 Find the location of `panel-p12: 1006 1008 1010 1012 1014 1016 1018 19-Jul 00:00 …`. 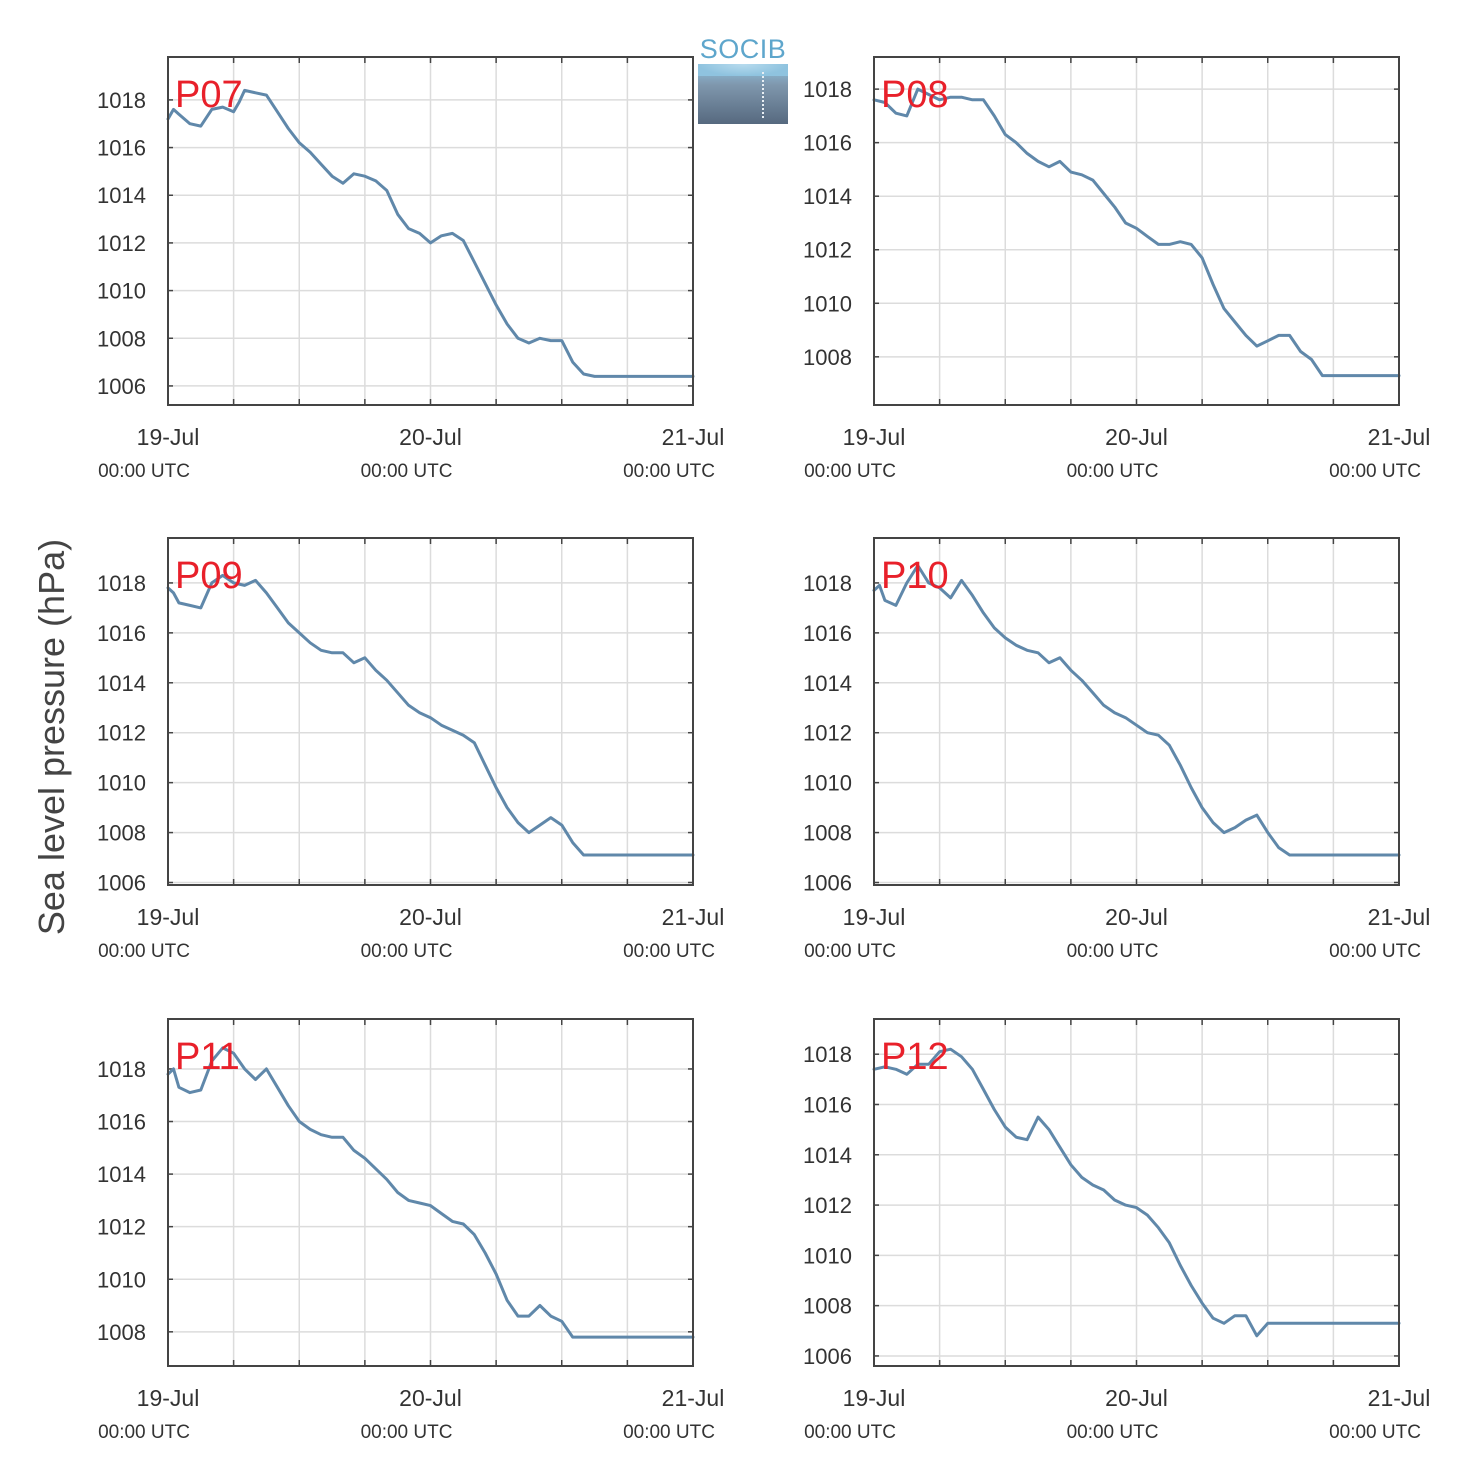

panel-p12: 1006 1008 1010 1012 1014 1016 1018 19-Jul 00:00 … is located at coordinates (1117, 1230).